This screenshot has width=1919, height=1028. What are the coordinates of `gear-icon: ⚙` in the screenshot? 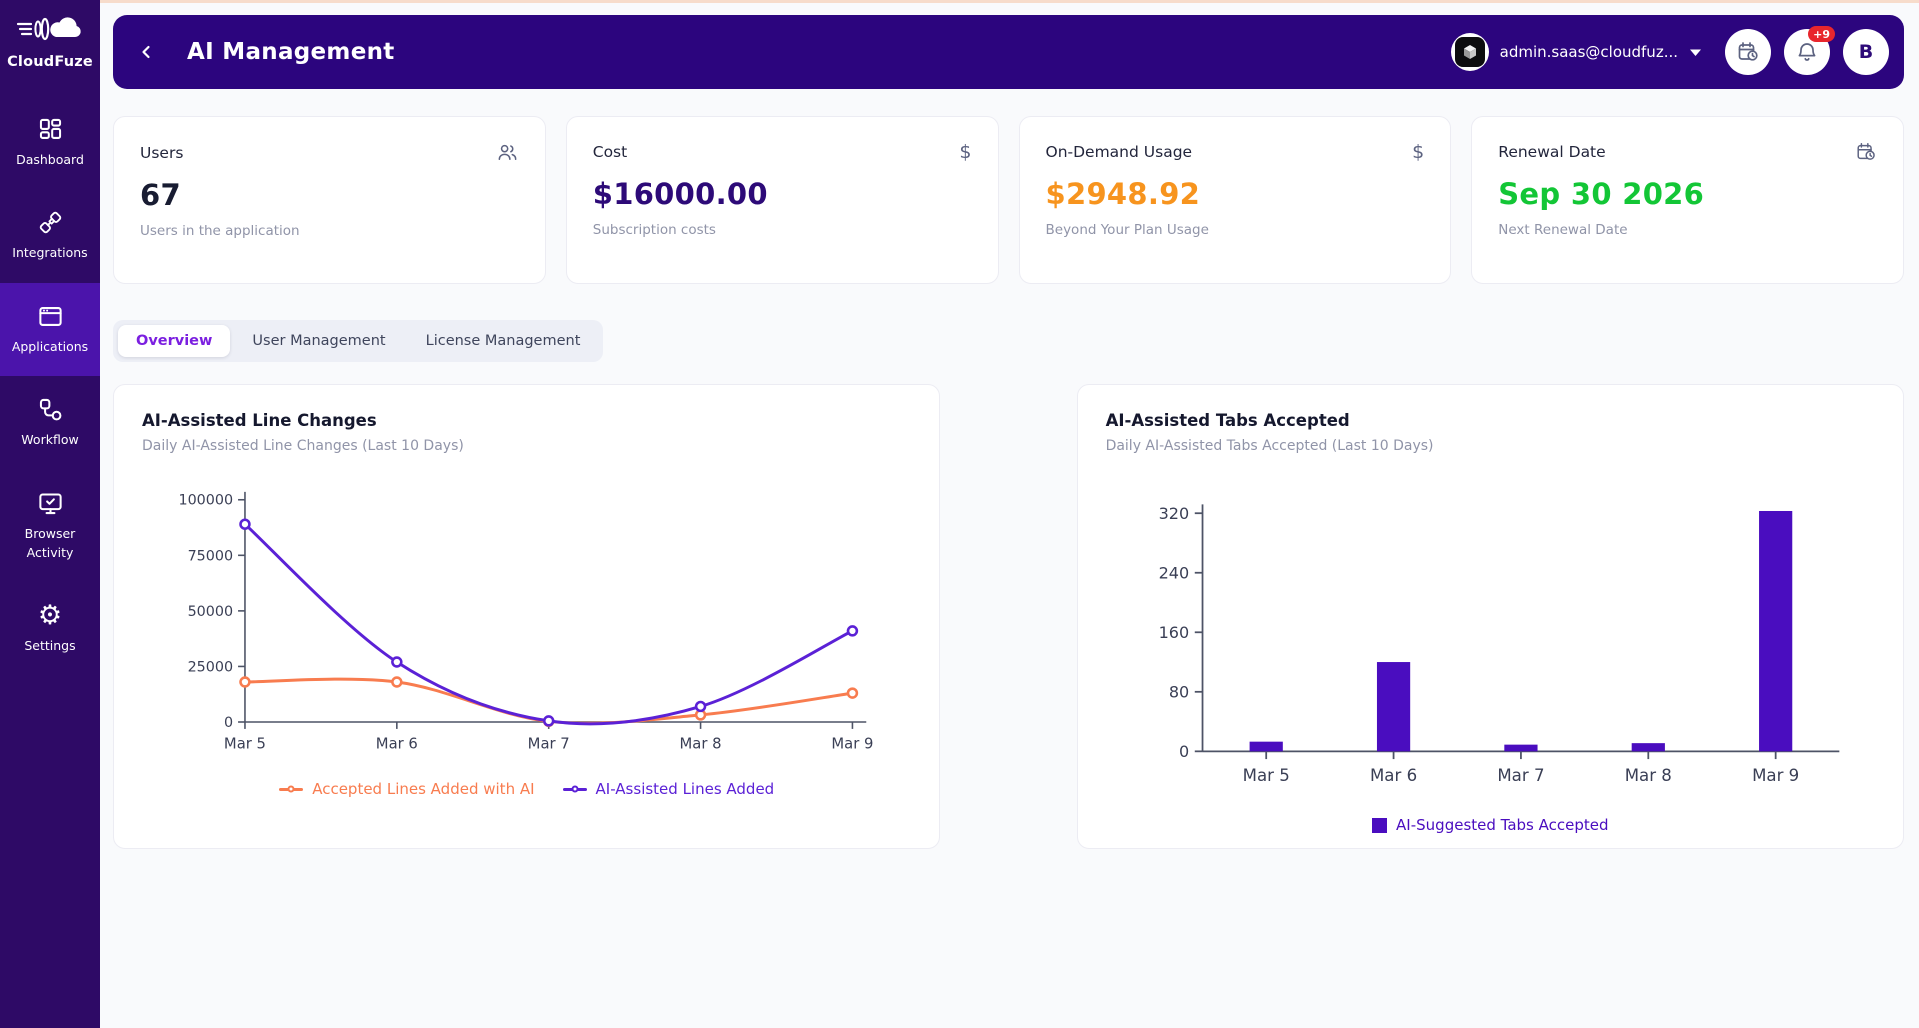 It's located at (50, 616).